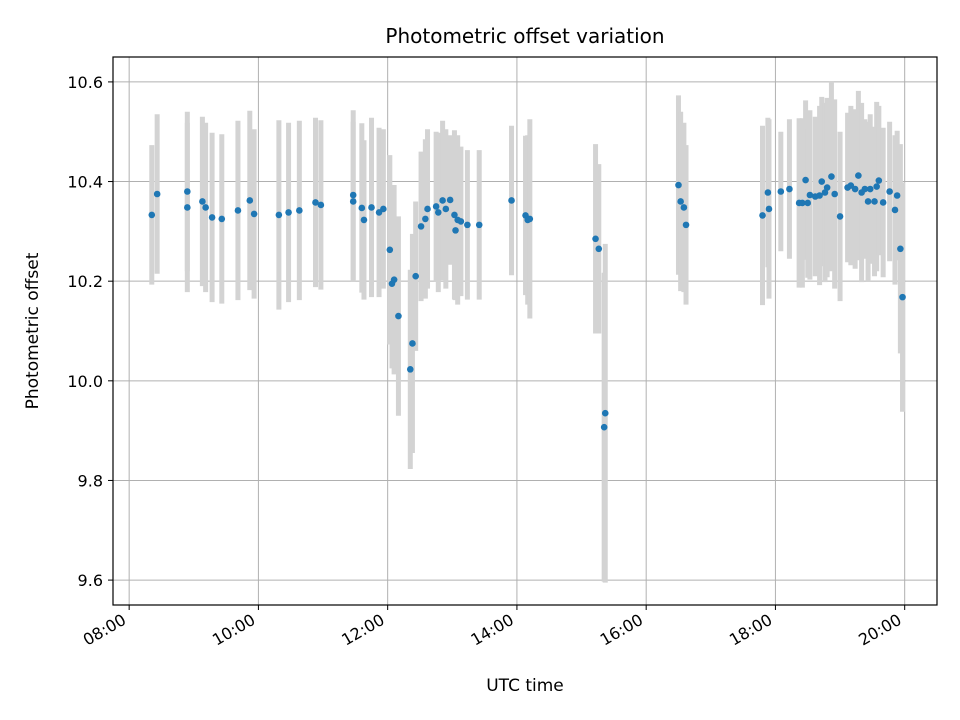 The width and height of the screenshot is (960, 720). Describe the element at coordinates (90, 580) in the screenshot. I see `y-tick-label: 9.6` at that location.